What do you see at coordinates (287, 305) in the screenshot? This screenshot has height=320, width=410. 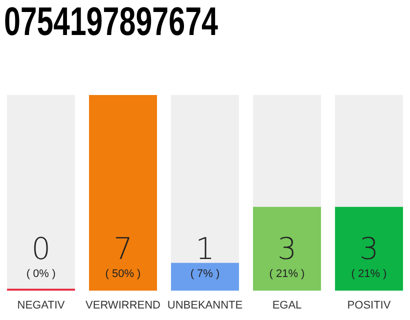 I see `x-tick-label: EGAL` at bounding box center [287, 305].